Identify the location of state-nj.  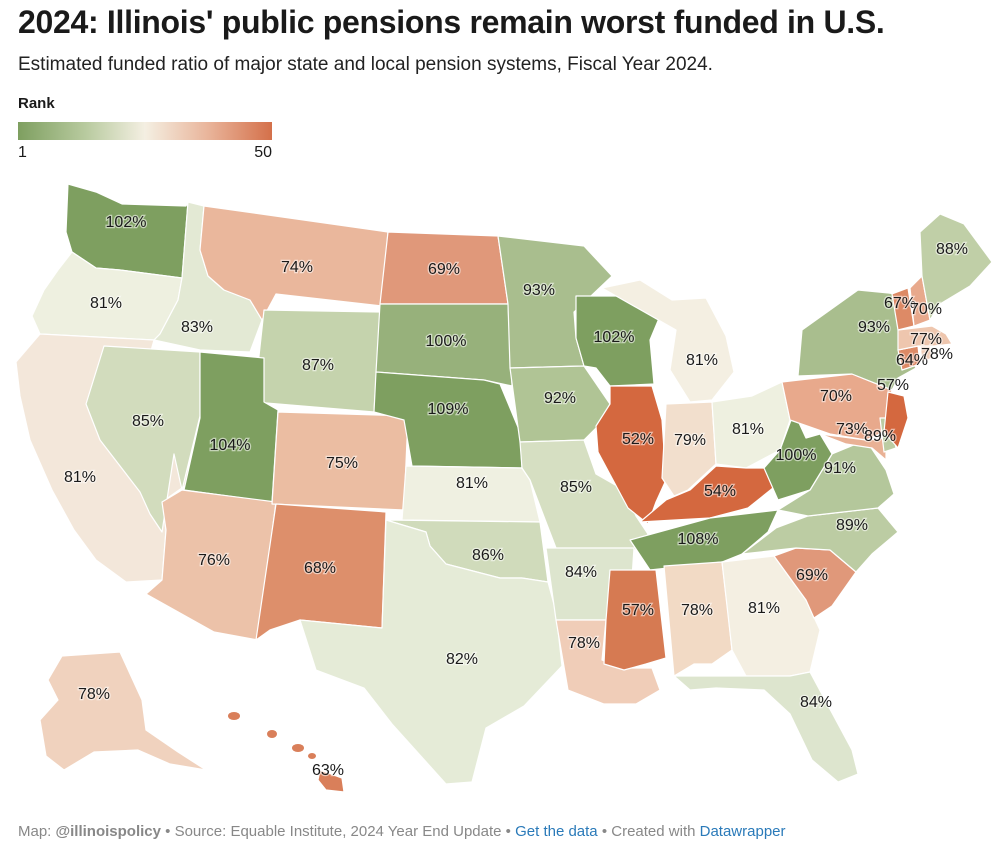
(896, 420).